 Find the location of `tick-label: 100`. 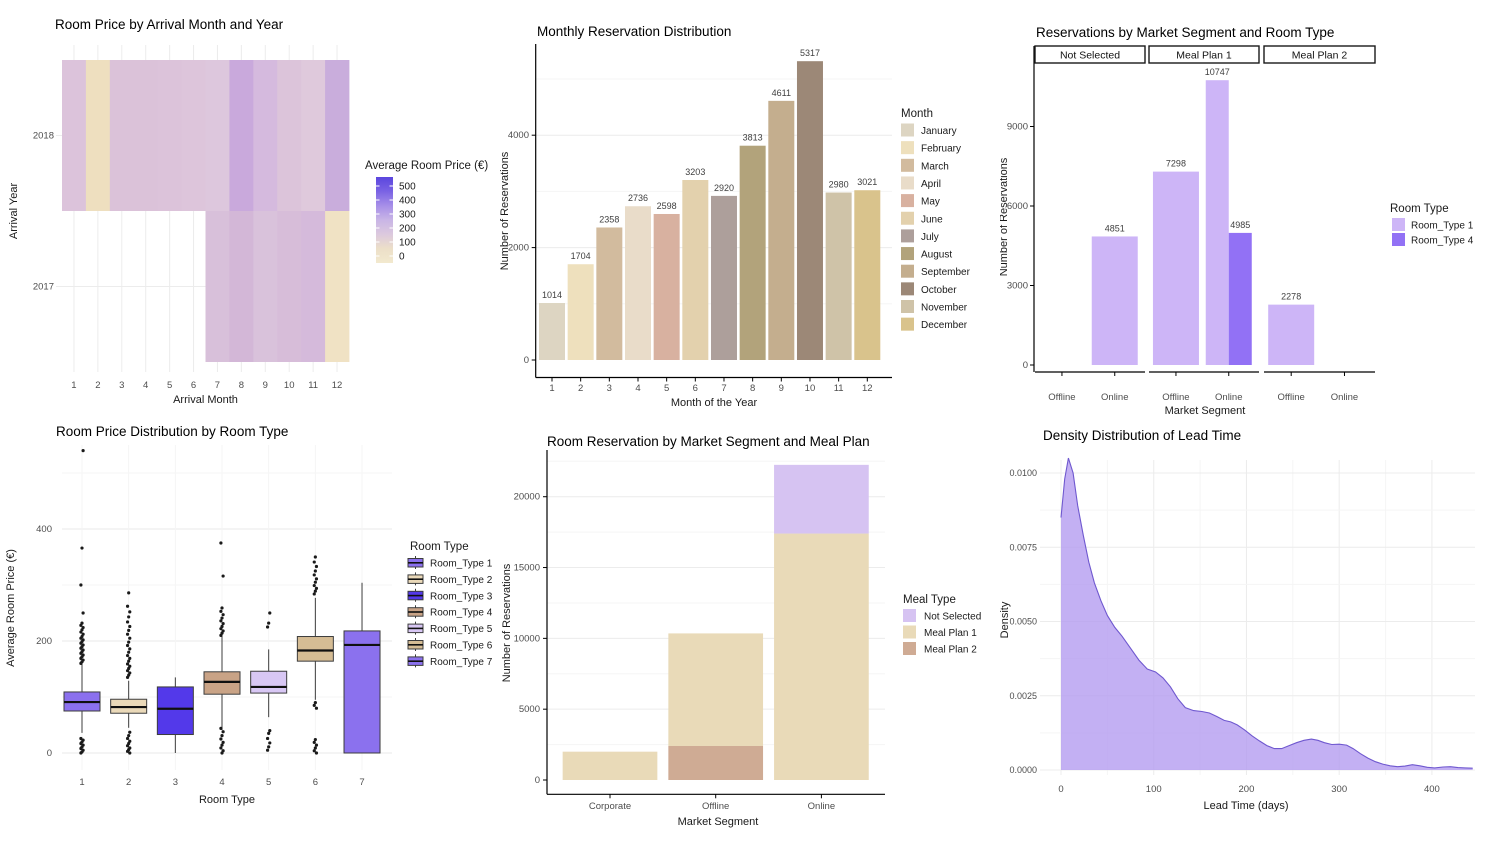

tick-label: 100 is located at coordinates (407, 243).